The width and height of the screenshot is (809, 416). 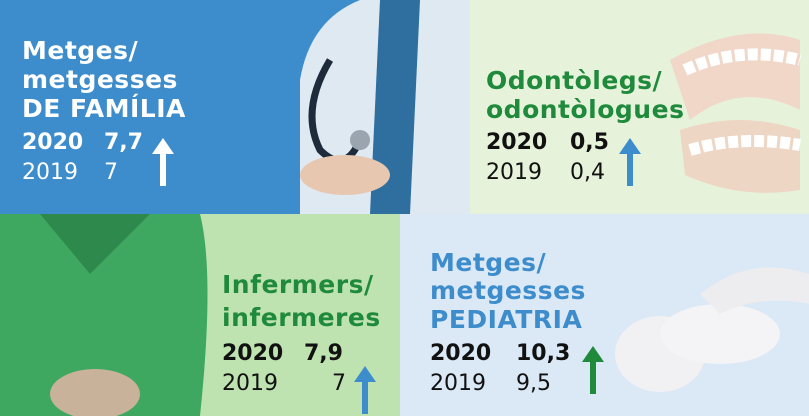 I want to click on row: 2020 10,3, so click(x=500, y=353).